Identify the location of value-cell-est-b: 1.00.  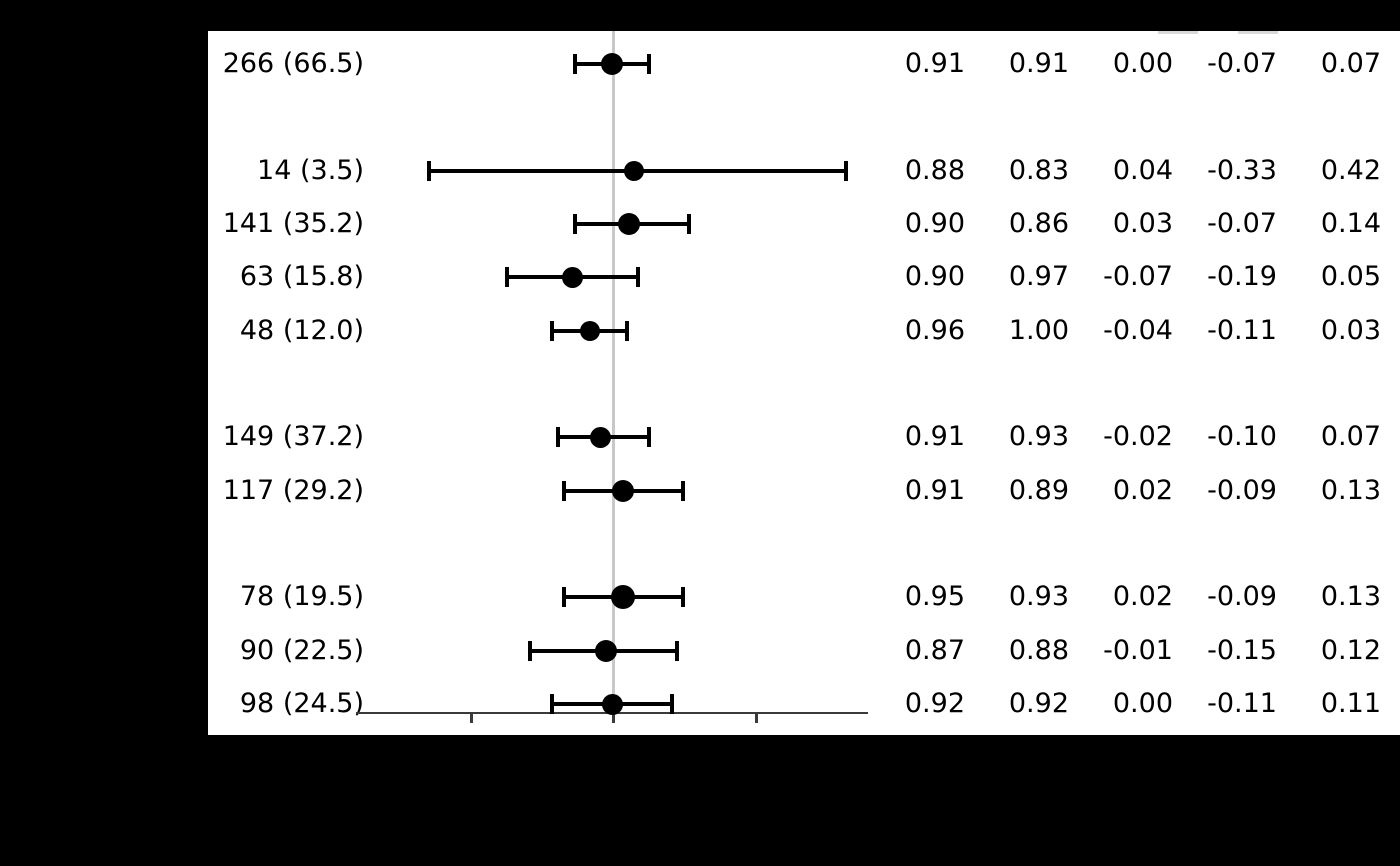
(1038, 330).